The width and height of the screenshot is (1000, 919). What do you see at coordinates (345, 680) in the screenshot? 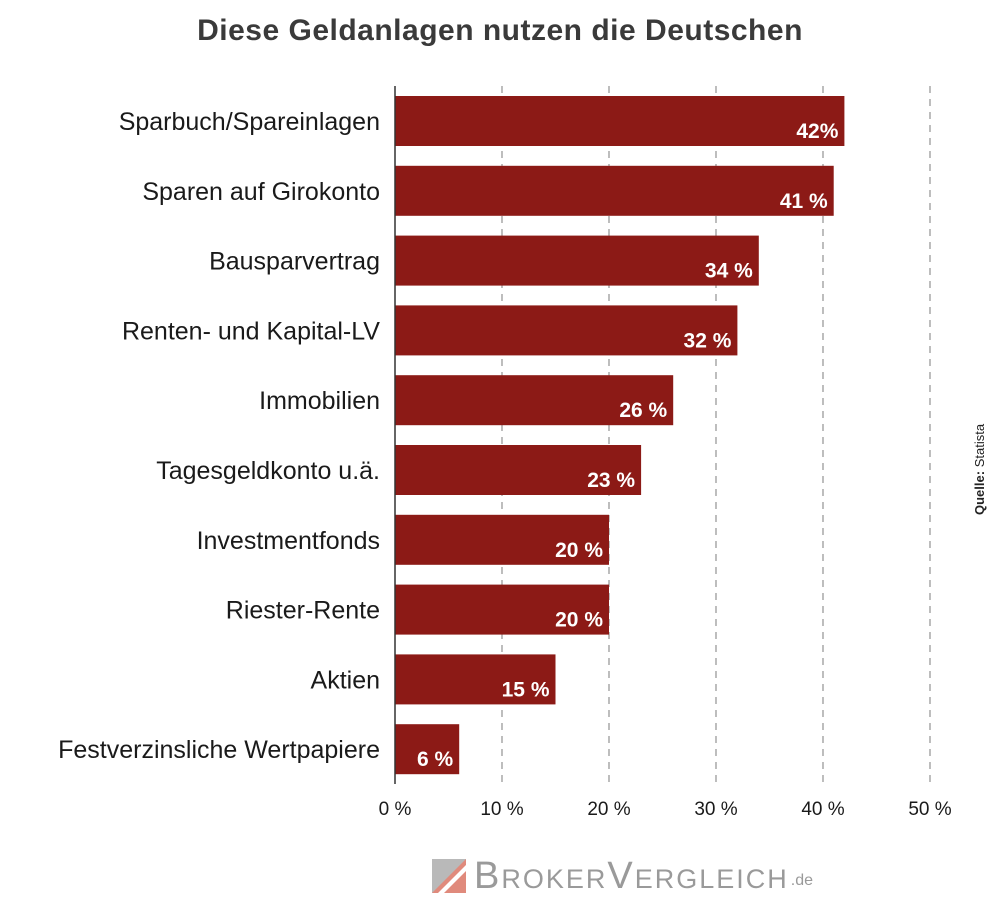
I see `category-label: Aktien` at bounding box center [345, 680].